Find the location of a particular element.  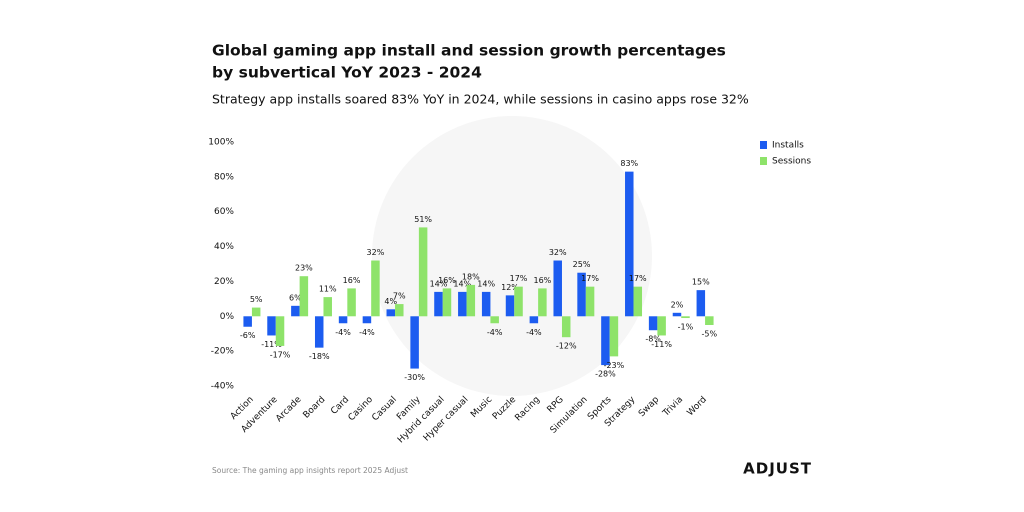

value-label: 23% is located at coordinates (304, 268).